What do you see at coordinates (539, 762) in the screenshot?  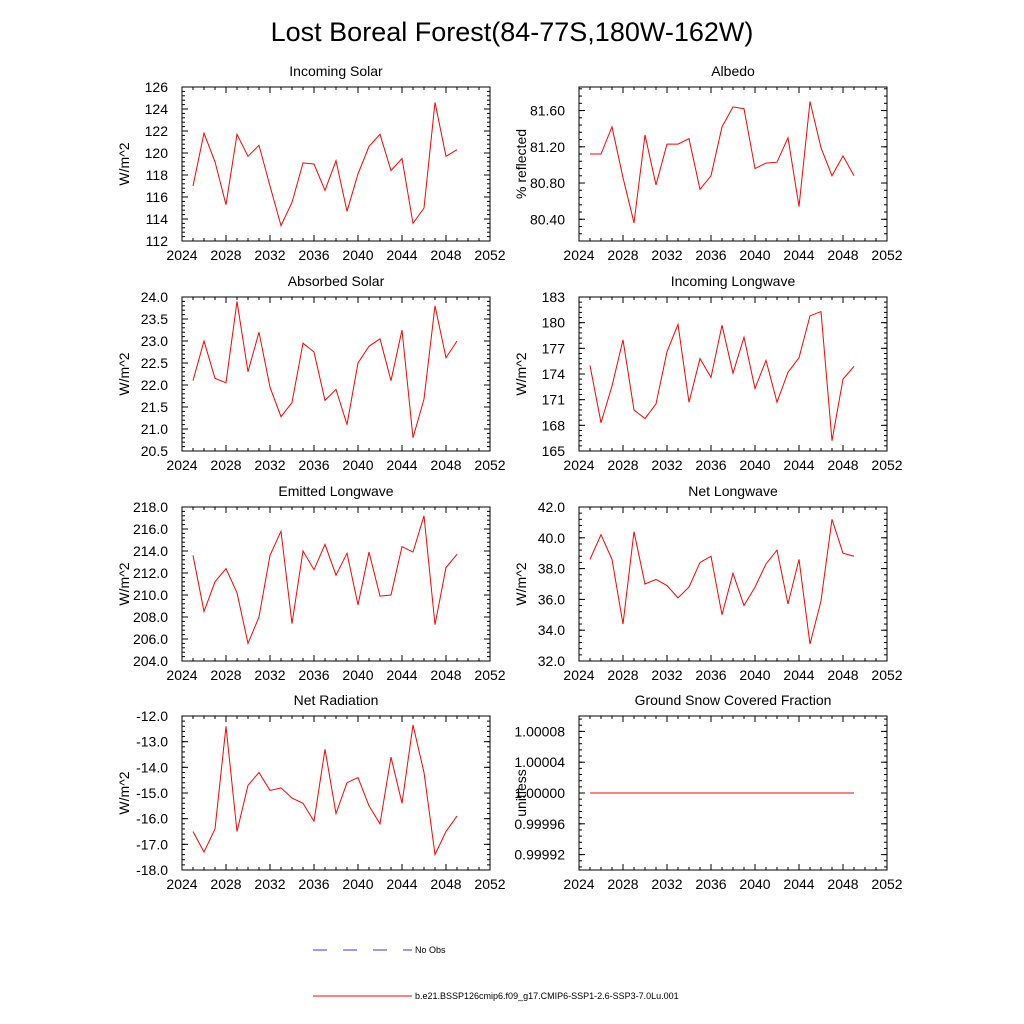 I see `y-tick-label: 1.00004` at bounding box center [539, 762].